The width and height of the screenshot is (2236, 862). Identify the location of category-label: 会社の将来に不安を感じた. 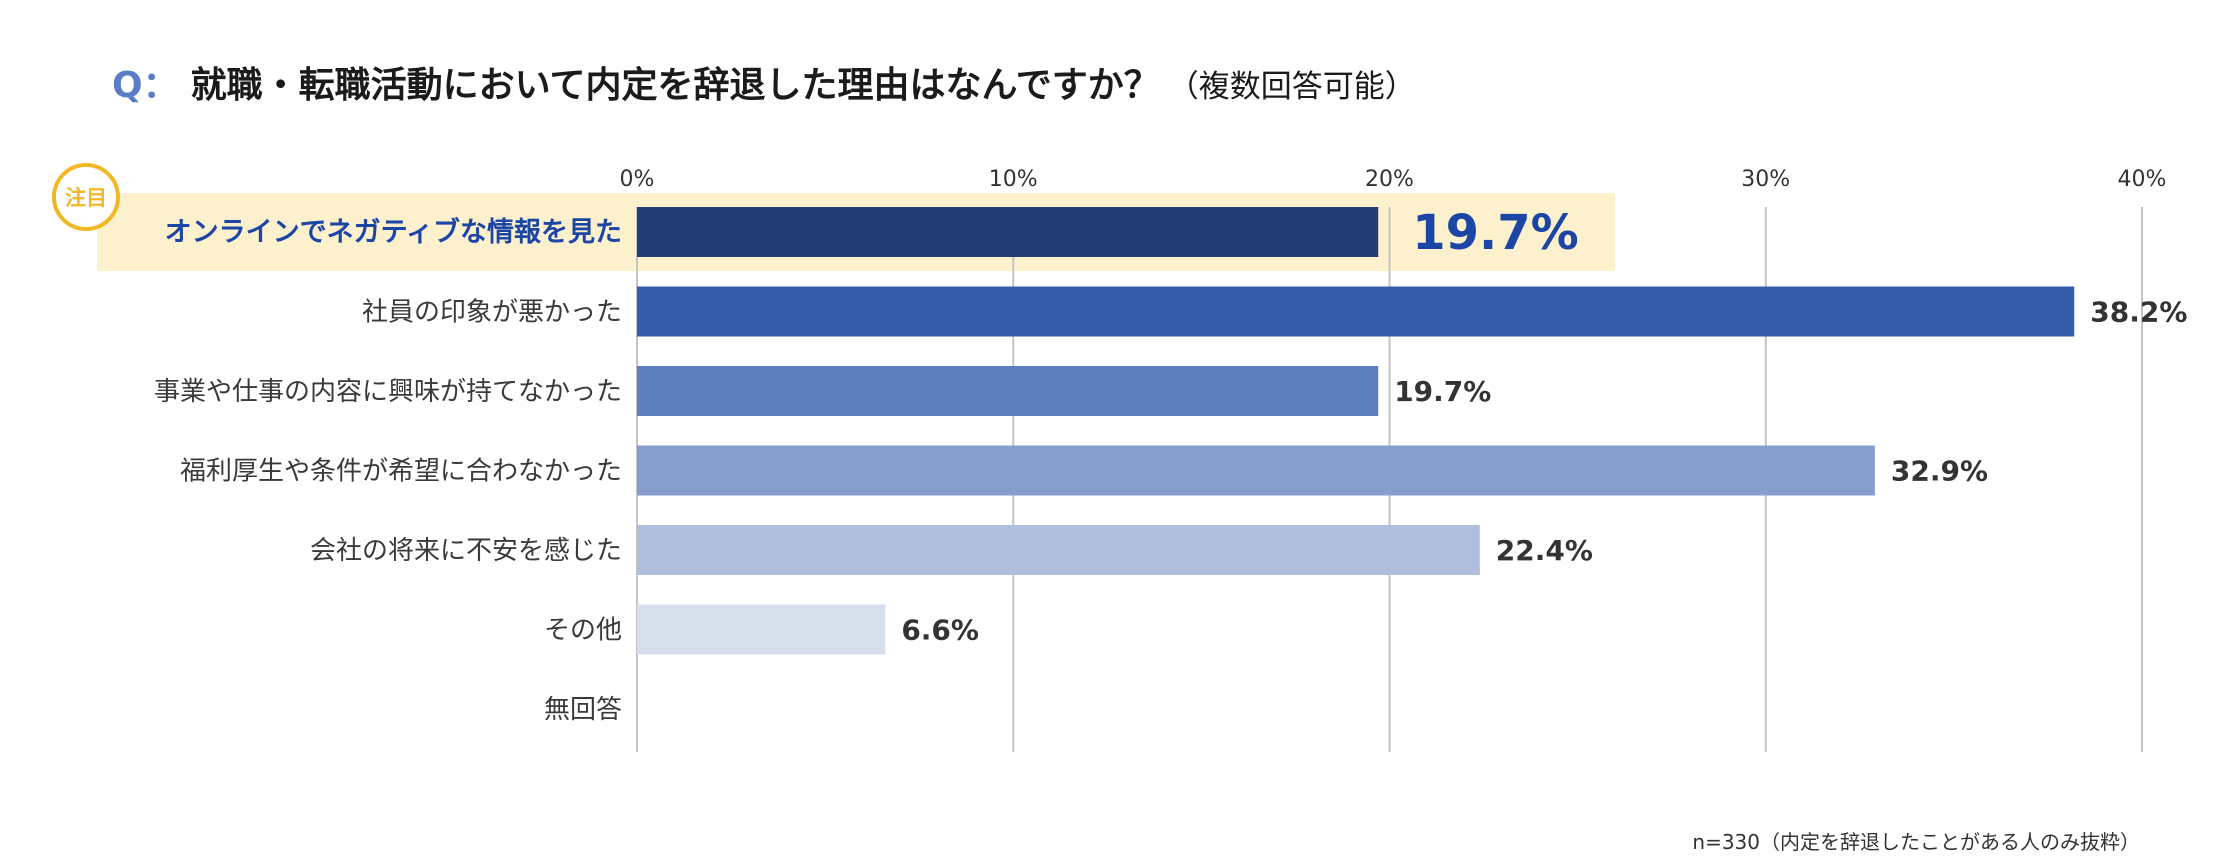
(466, 551).